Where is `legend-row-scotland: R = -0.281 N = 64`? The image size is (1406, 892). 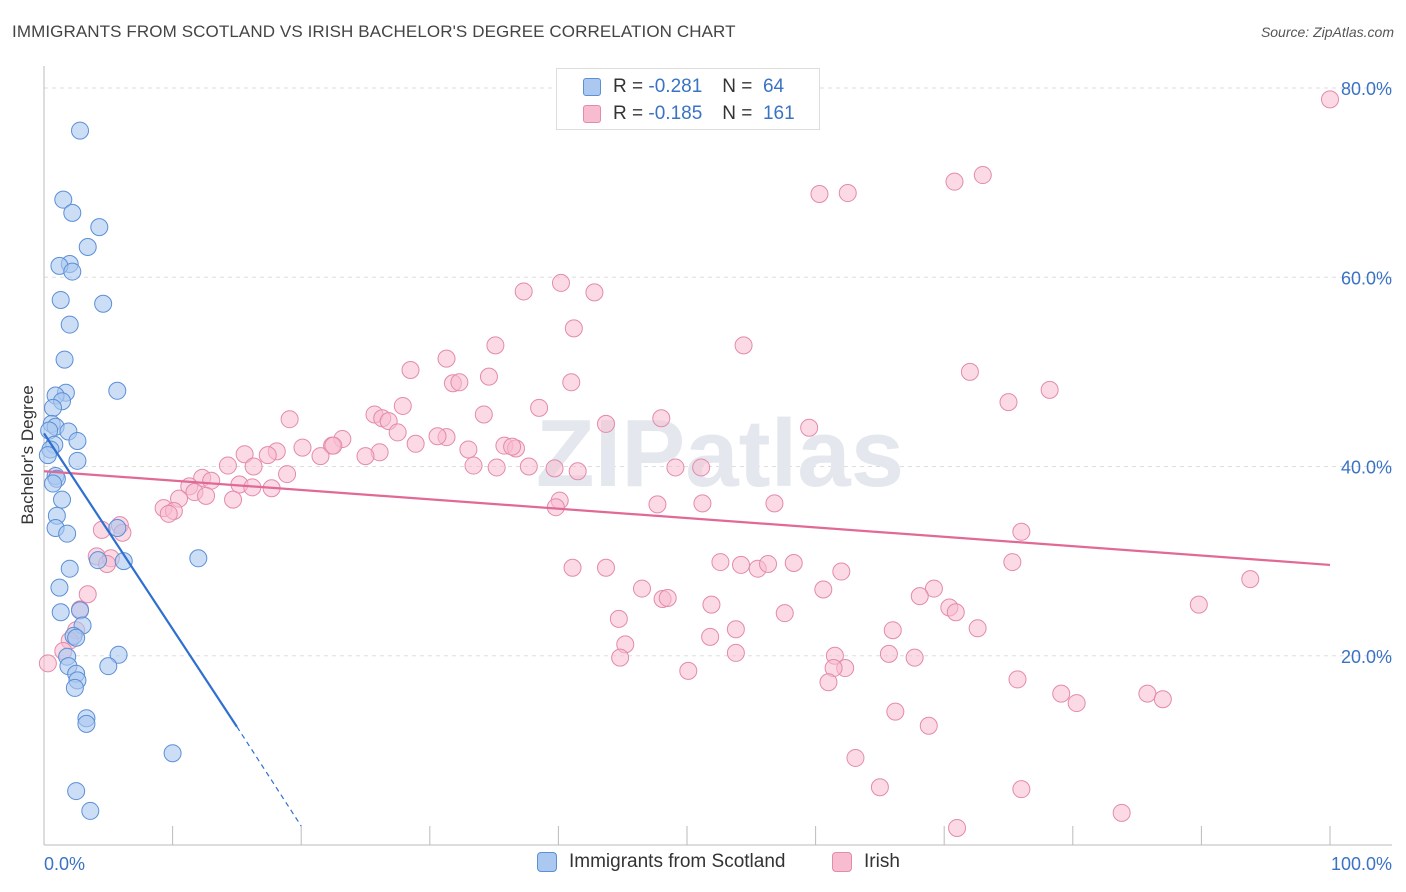 legend-row-scotland: R = -0.281 N = 64 is located at coordinates (683, 87).